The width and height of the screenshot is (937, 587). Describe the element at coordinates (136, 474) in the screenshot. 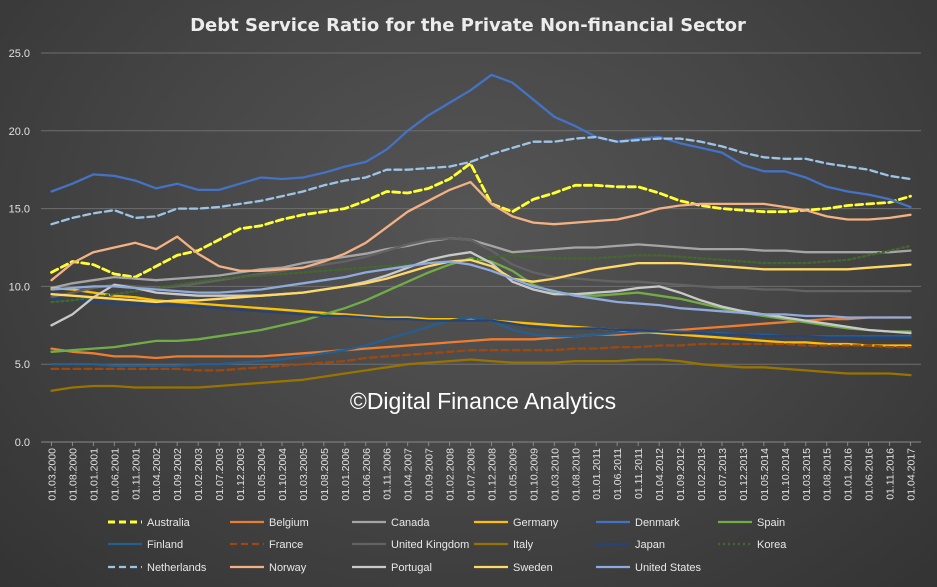

I see `x-tick-label: 01.11.2001` at that location.